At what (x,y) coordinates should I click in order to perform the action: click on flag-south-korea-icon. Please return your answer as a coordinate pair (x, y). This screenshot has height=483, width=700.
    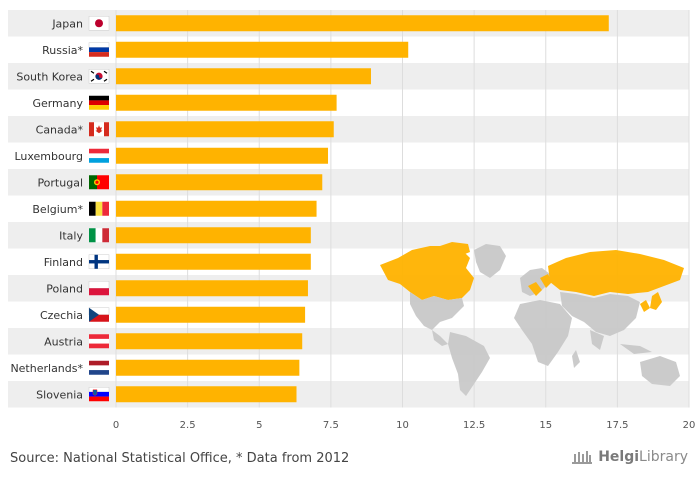
    Looking at the image, I should click on (99, 76).